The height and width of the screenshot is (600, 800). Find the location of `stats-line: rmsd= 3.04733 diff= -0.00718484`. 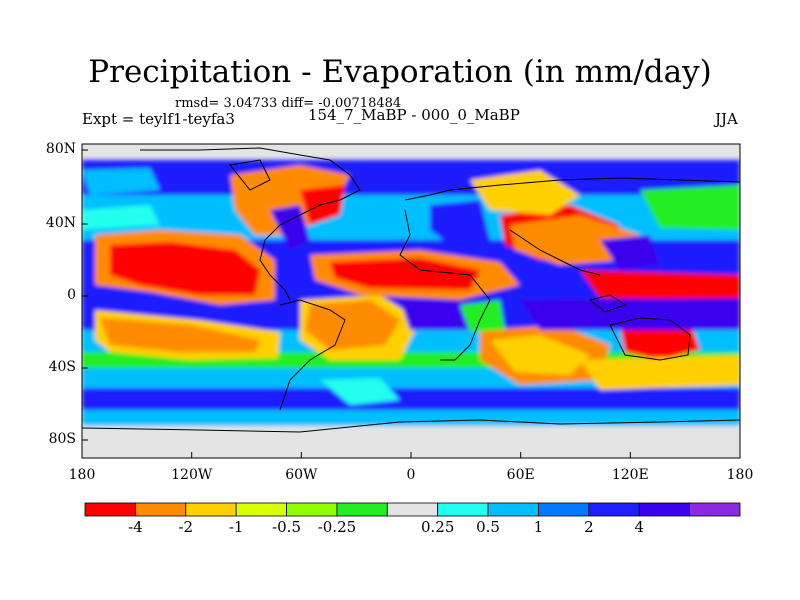

stats-line: rmsd= 3.04733 diff= -0.00718484 is located at coordinates (288, 103).